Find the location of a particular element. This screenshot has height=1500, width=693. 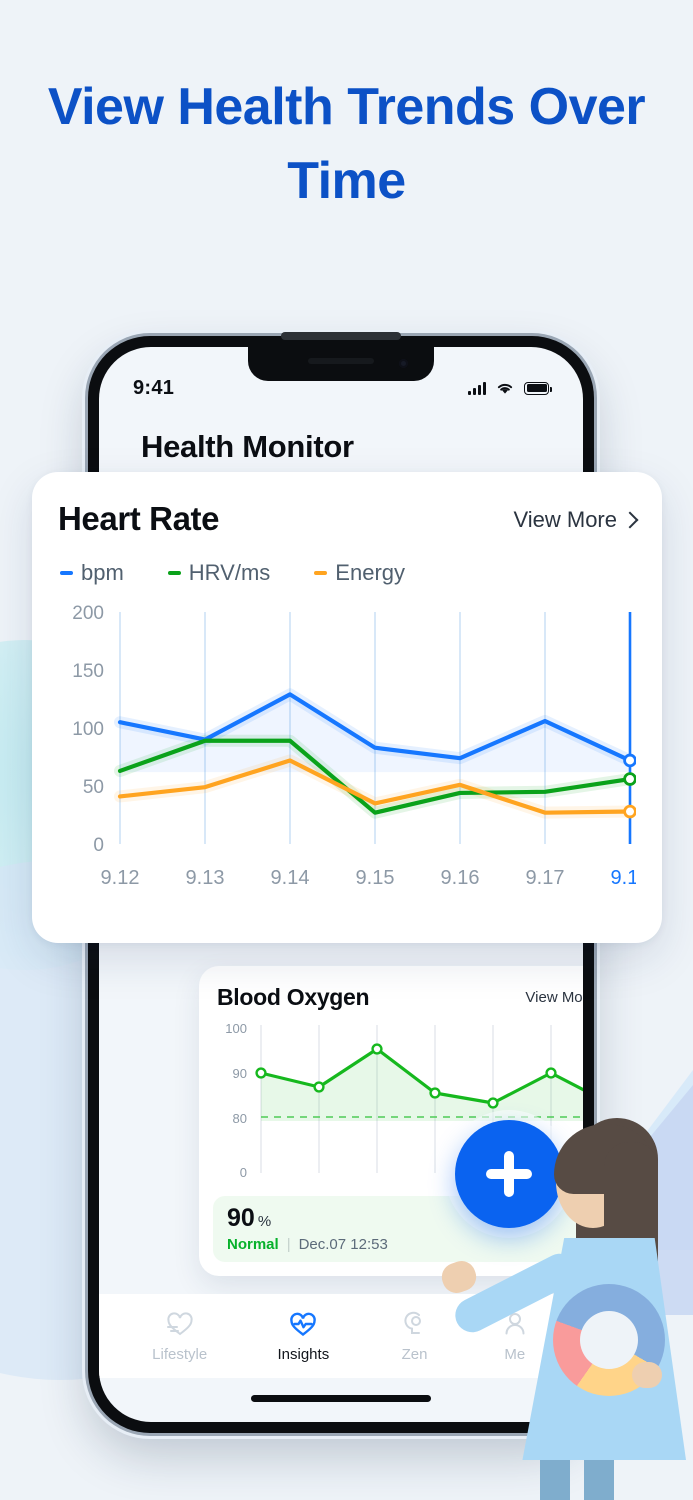

legend-label-hrv: HRV/ms is located at coordinates (229, 572).